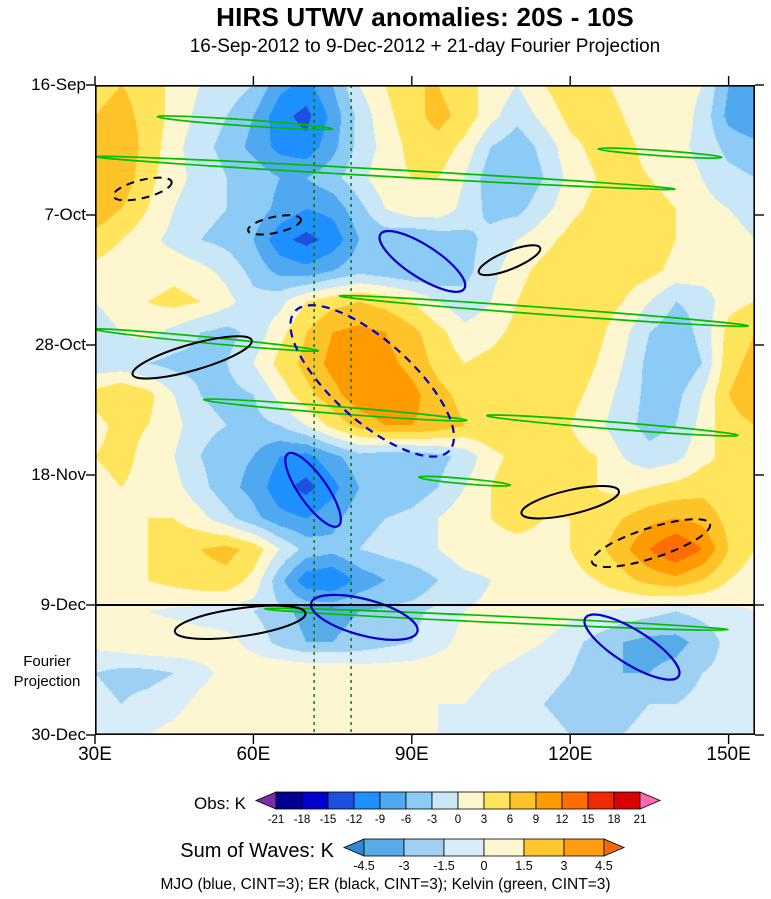 The height and width of the screenshot is (899, 771). What do you see at coordinates (411, 754) in the screenshot?
I see `x-tick-label: 90E` at bounding box center [411, 754].